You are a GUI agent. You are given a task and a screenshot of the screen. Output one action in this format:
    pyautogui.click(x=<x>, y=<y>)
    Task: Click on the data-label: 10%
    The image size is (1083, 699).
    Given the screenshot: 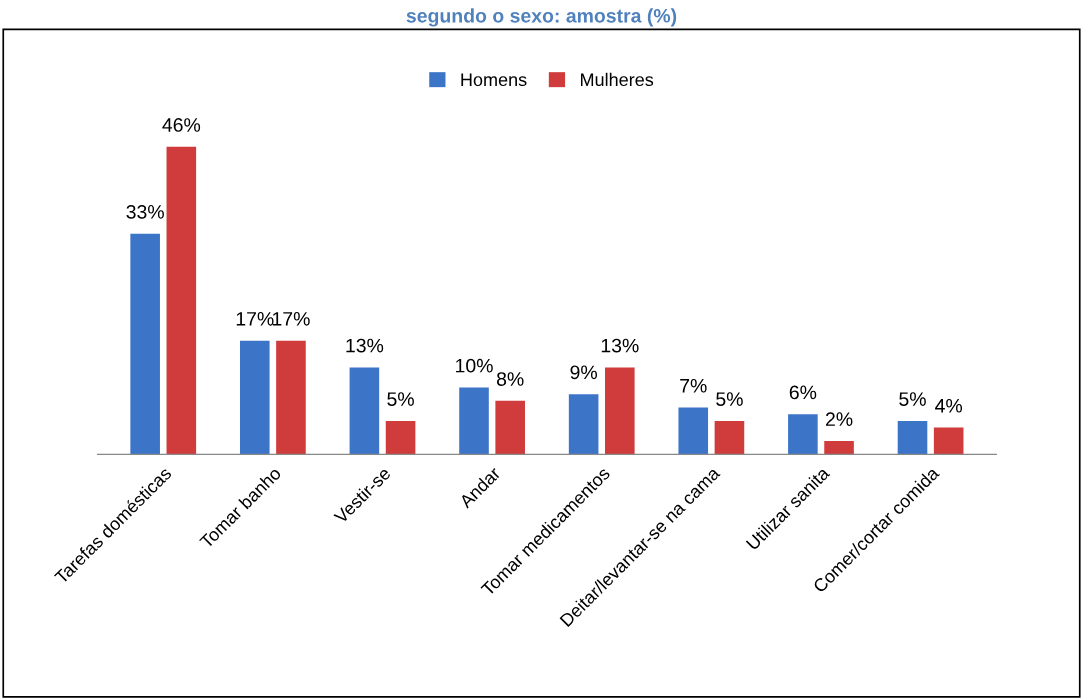 What is the action you would take?
    pyautogui.click(x=474, y=365)
    